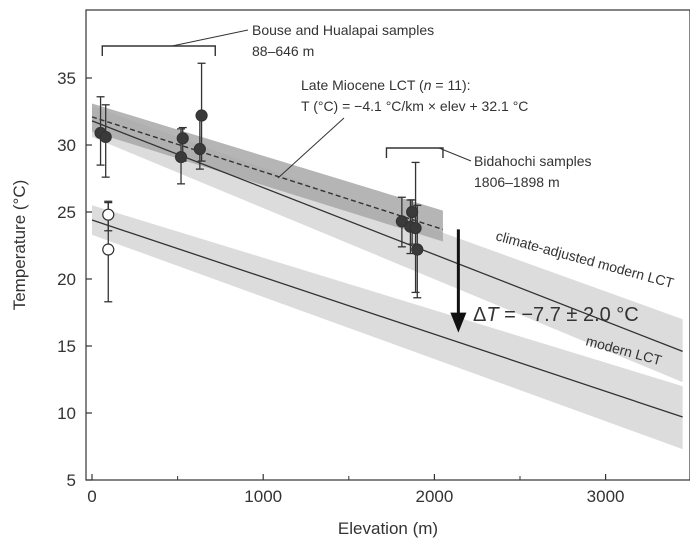 The image size is (690, 541). Describe the element at coordinates (428, 85) in the screenshot. I see `lct-title-n: n` at that location.